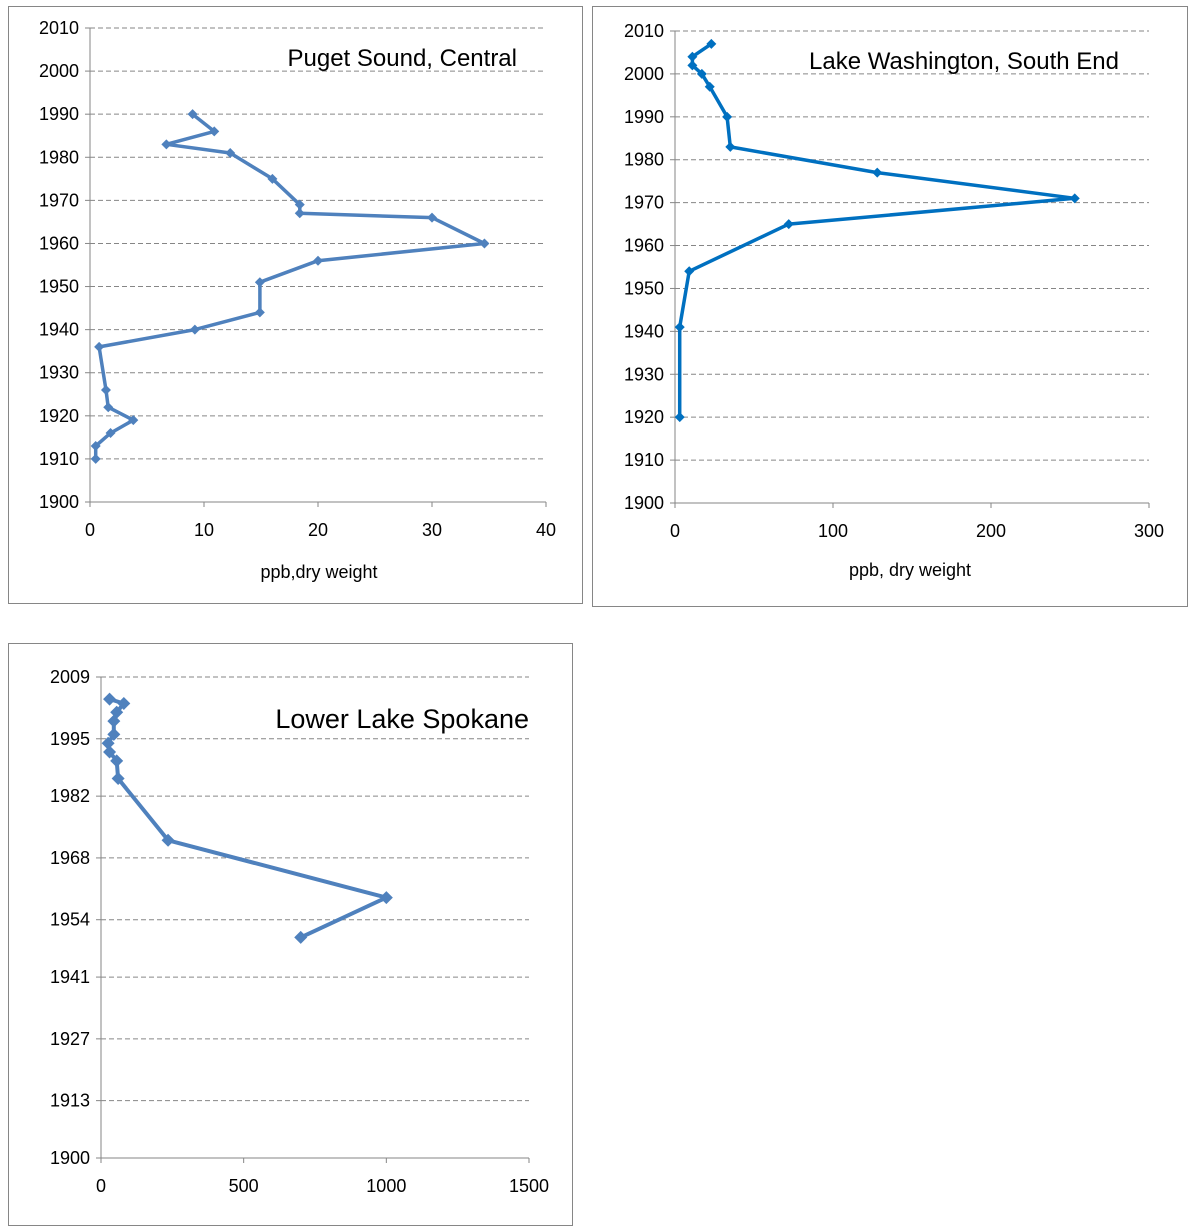  I want to click on x-tick-label: 30, so click(432, 530).